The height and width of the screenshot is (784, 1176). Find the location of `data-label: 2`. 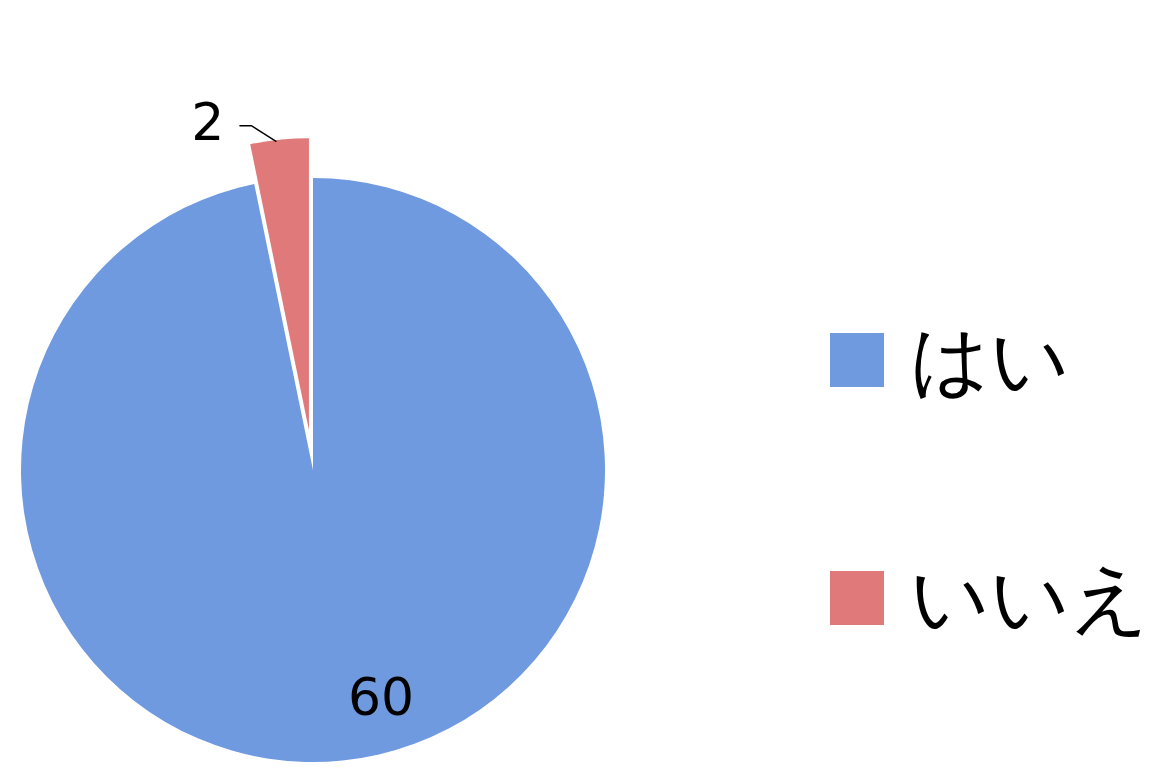

data-label: 2 is located at coordinates (208, 121).